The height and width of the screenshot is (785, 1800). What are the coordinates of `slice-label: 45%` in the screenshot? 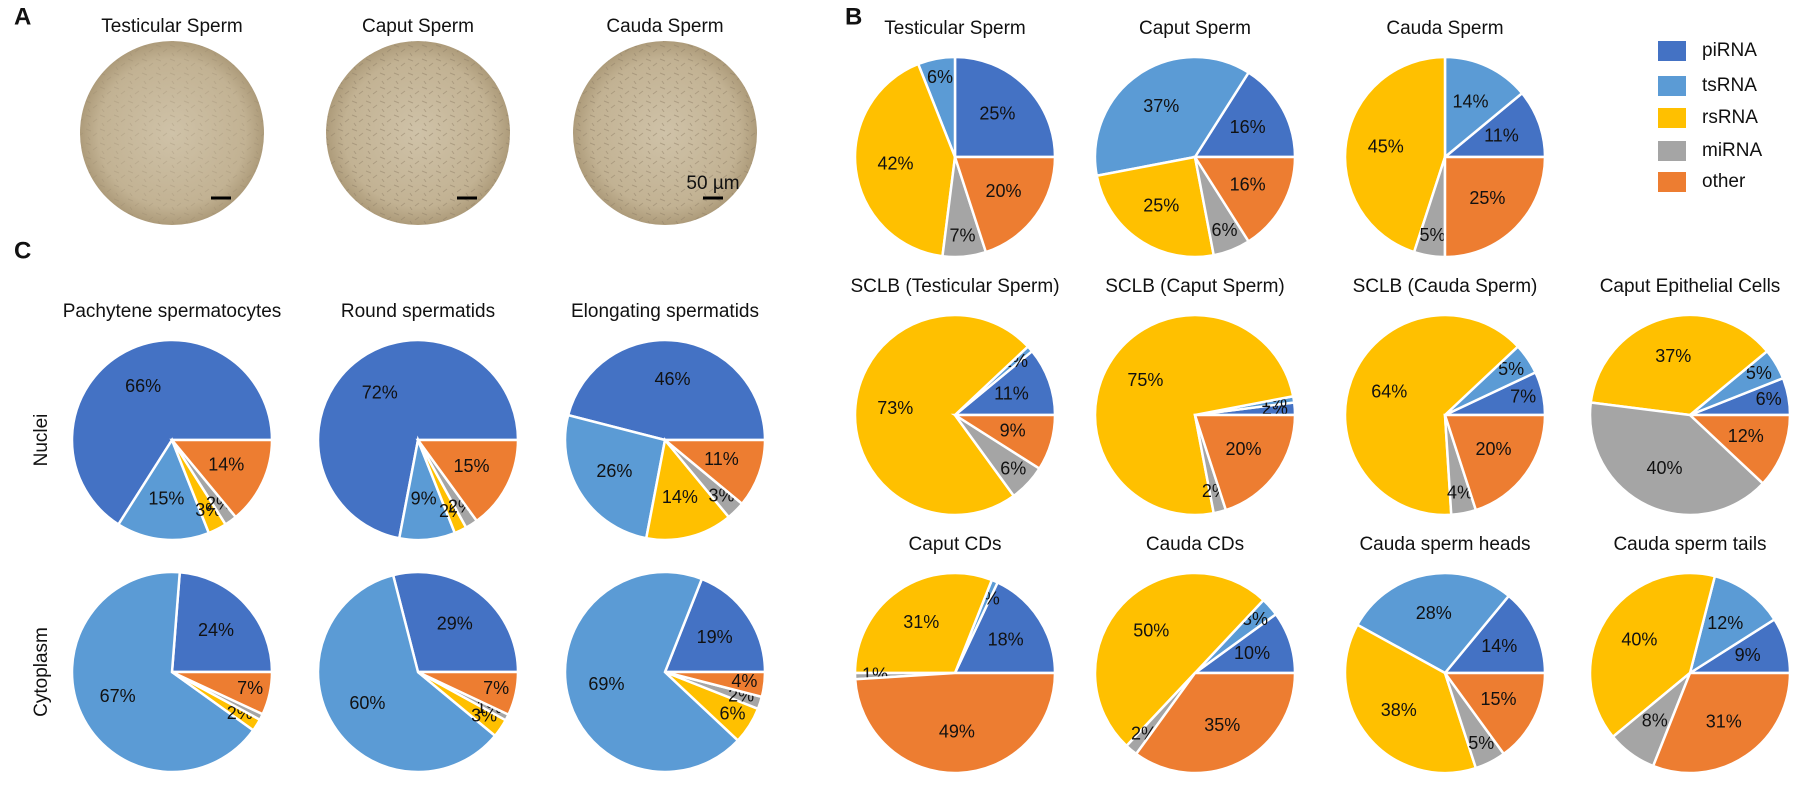 It's located at (1386, 146).